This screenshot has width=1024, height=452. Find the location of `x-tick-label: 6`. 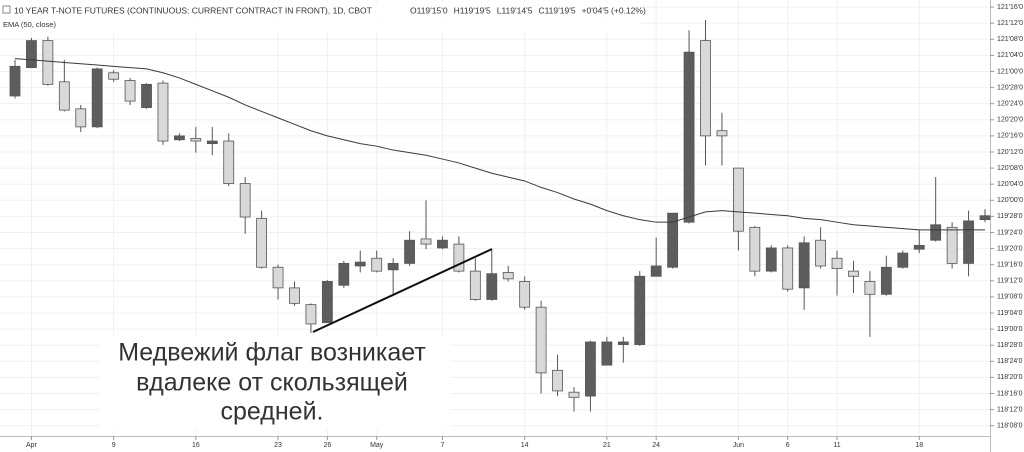

x-tick-label: 6 is located at coordinates (788, 445).